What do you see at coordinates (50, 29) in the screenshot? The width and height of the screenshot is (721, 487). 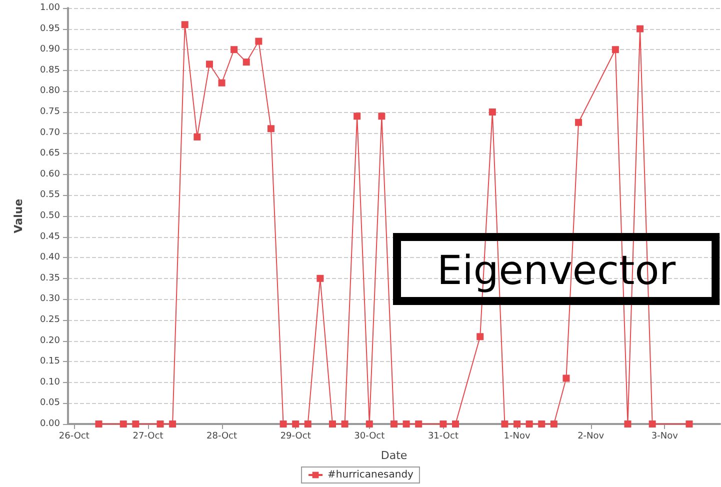 I see `y-tick-label: 0.95` at bounding box center [50, 29].